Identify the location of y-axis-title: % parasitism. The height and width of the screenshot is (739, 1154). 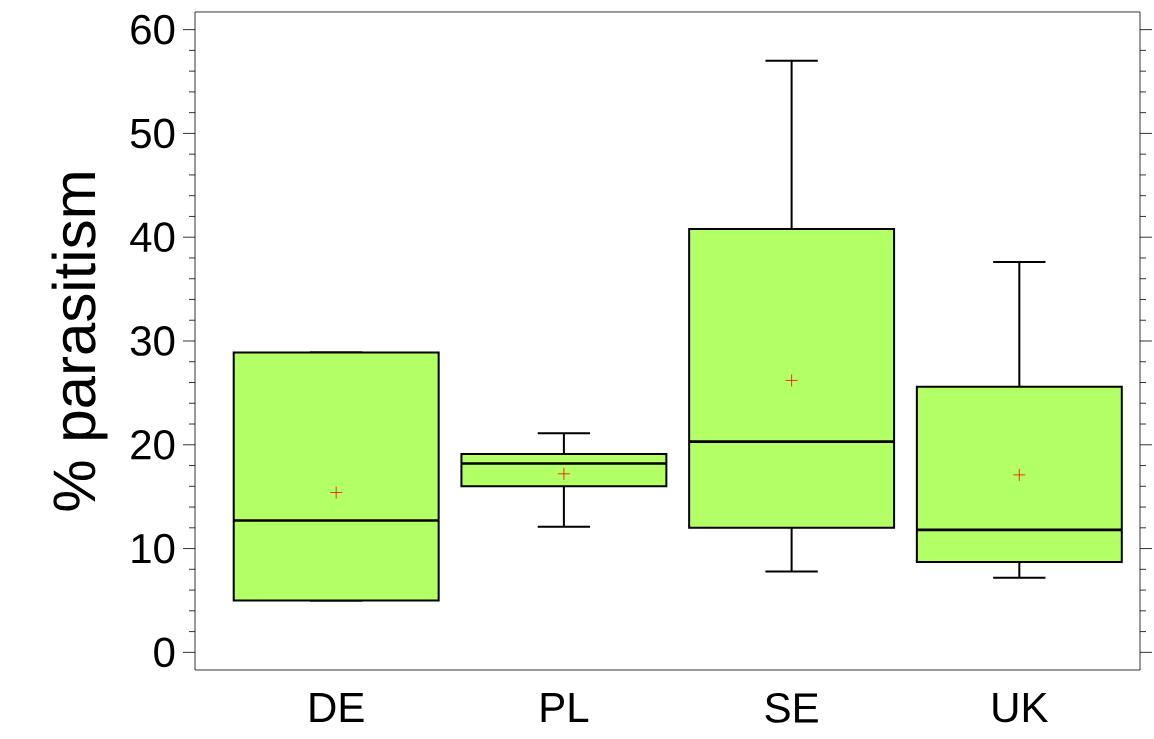
(79, 342).